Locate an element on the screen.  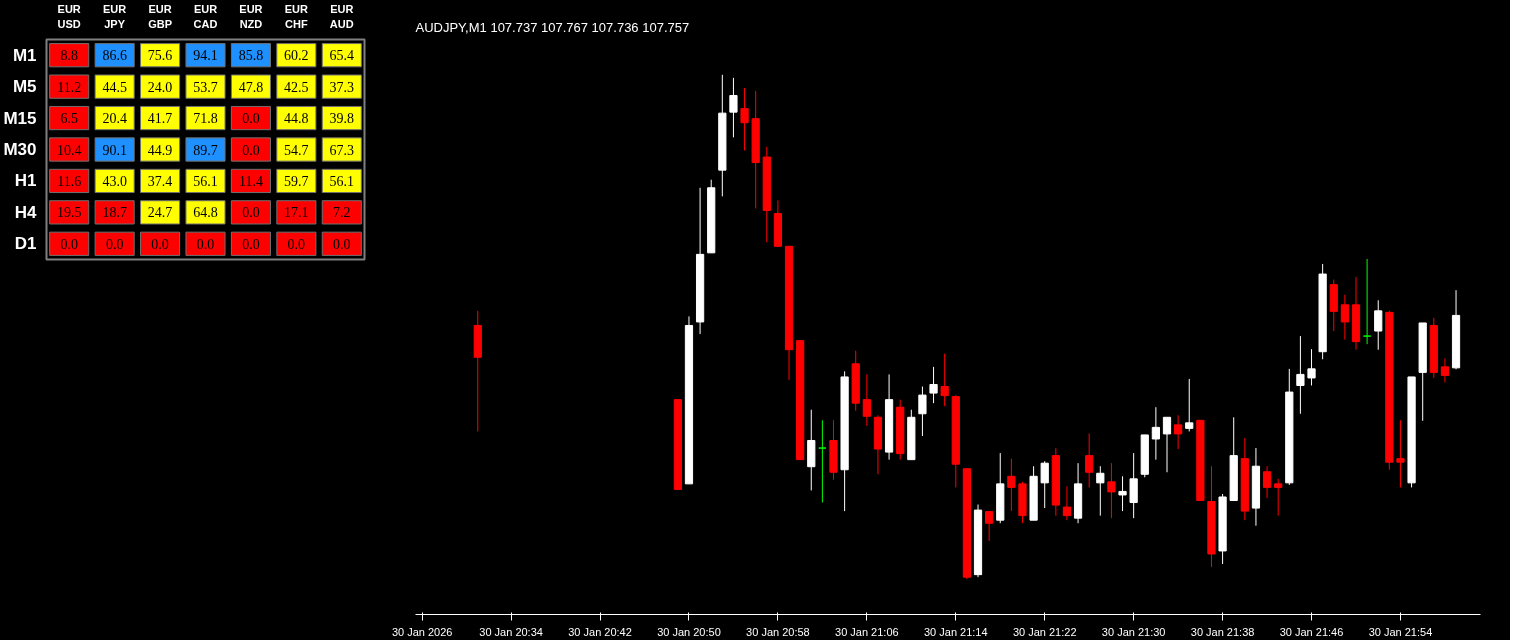
data-label: 24.7 is located at coordinates (160, 213).